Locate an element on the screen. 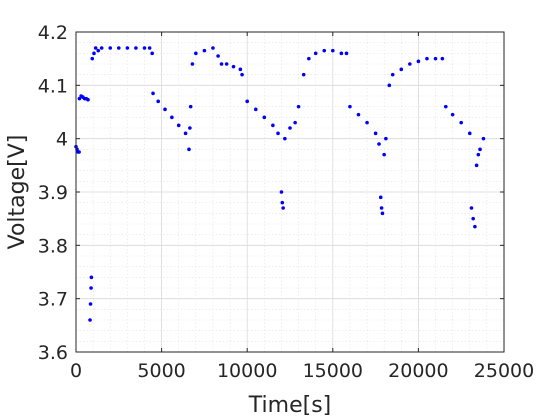  y-tick-label: 3.7 is located at coordinates (53, 300).